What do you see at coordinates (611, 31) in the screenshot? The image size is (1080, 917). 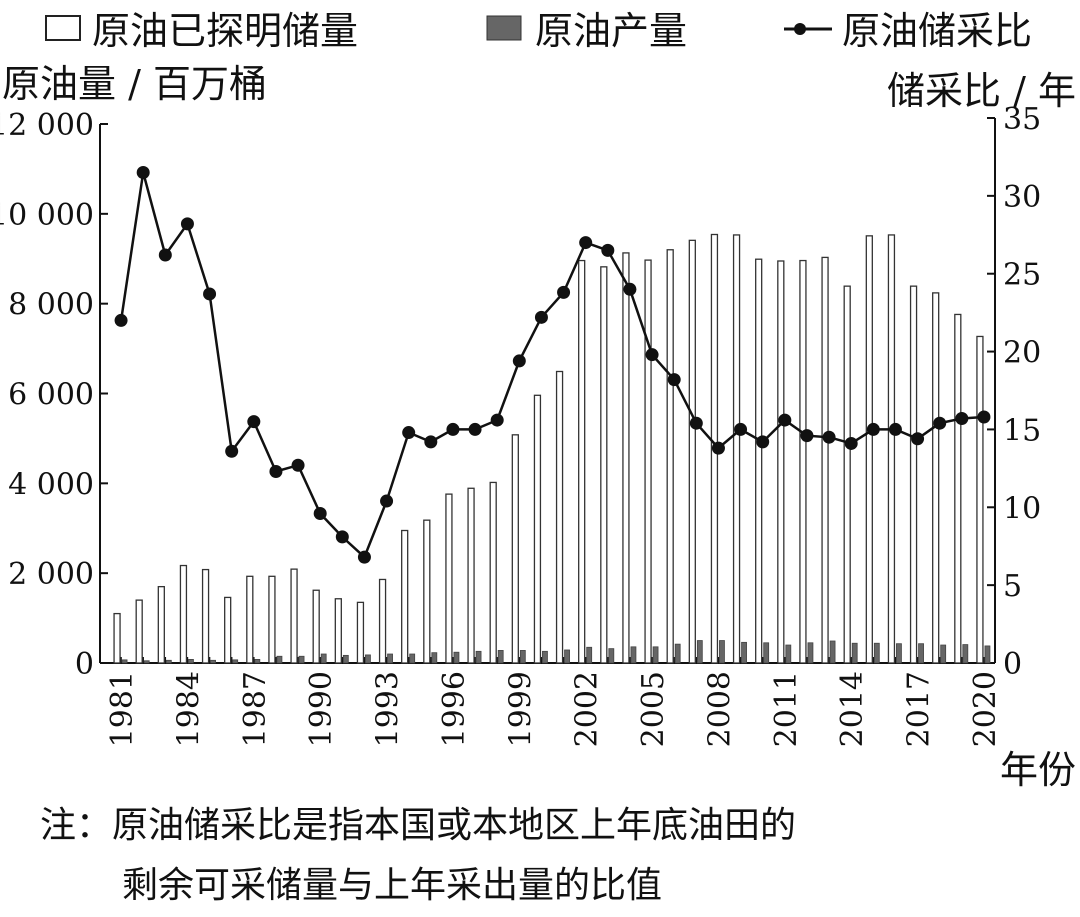 I see `legend-production-label: 原油产量` at bounding box center [611, 31].